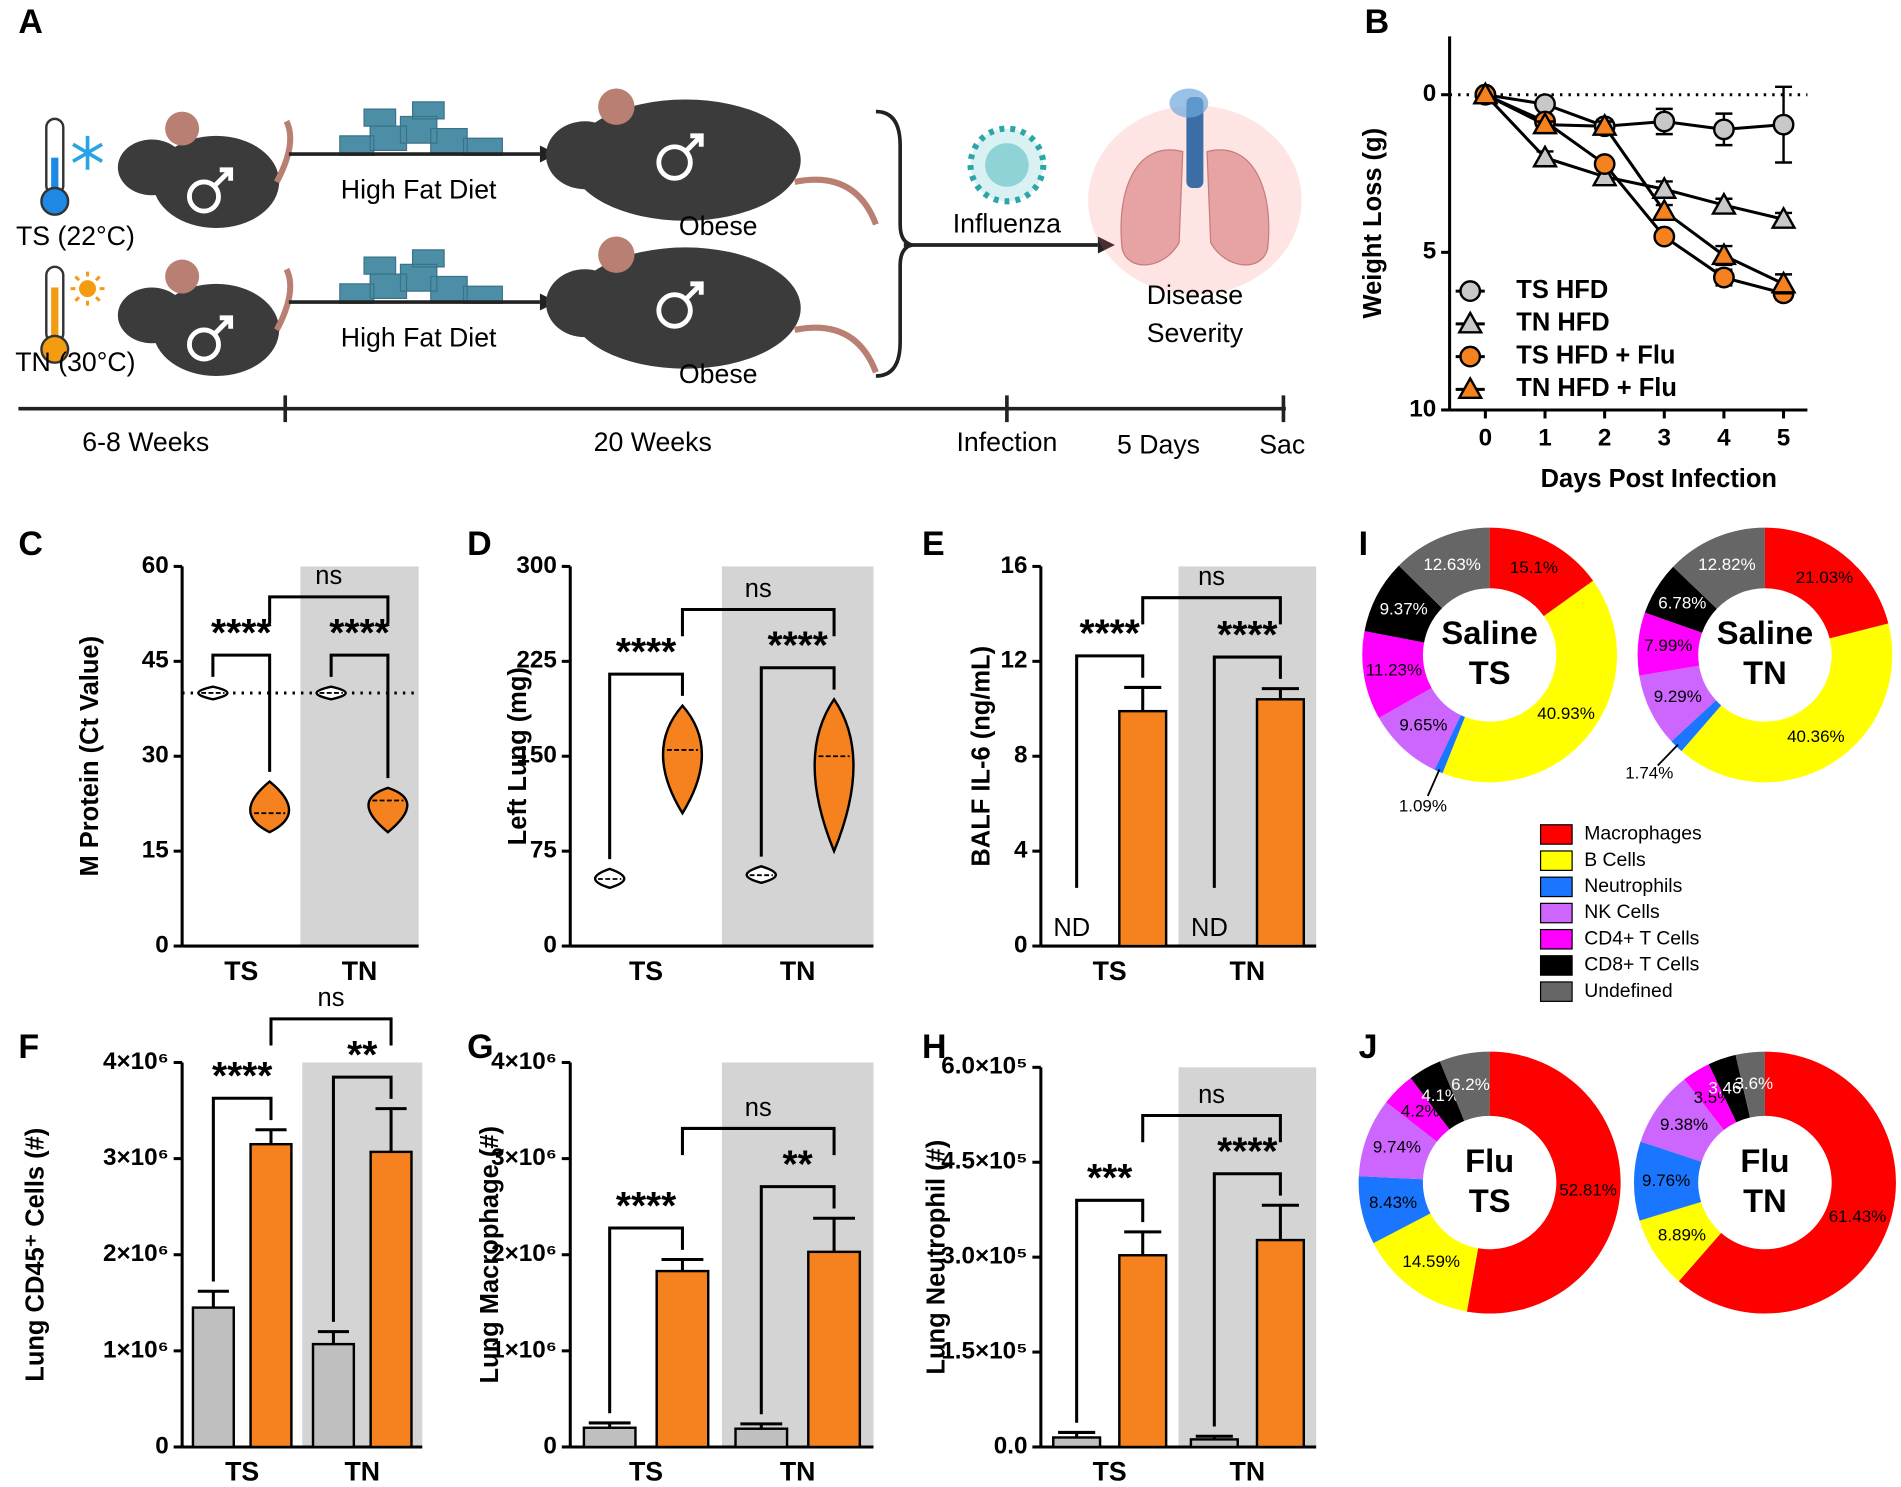  What do you see at coordinates (1634, 157) in the screenshot?
I see `series-line` at bounding box center [1634, 157].